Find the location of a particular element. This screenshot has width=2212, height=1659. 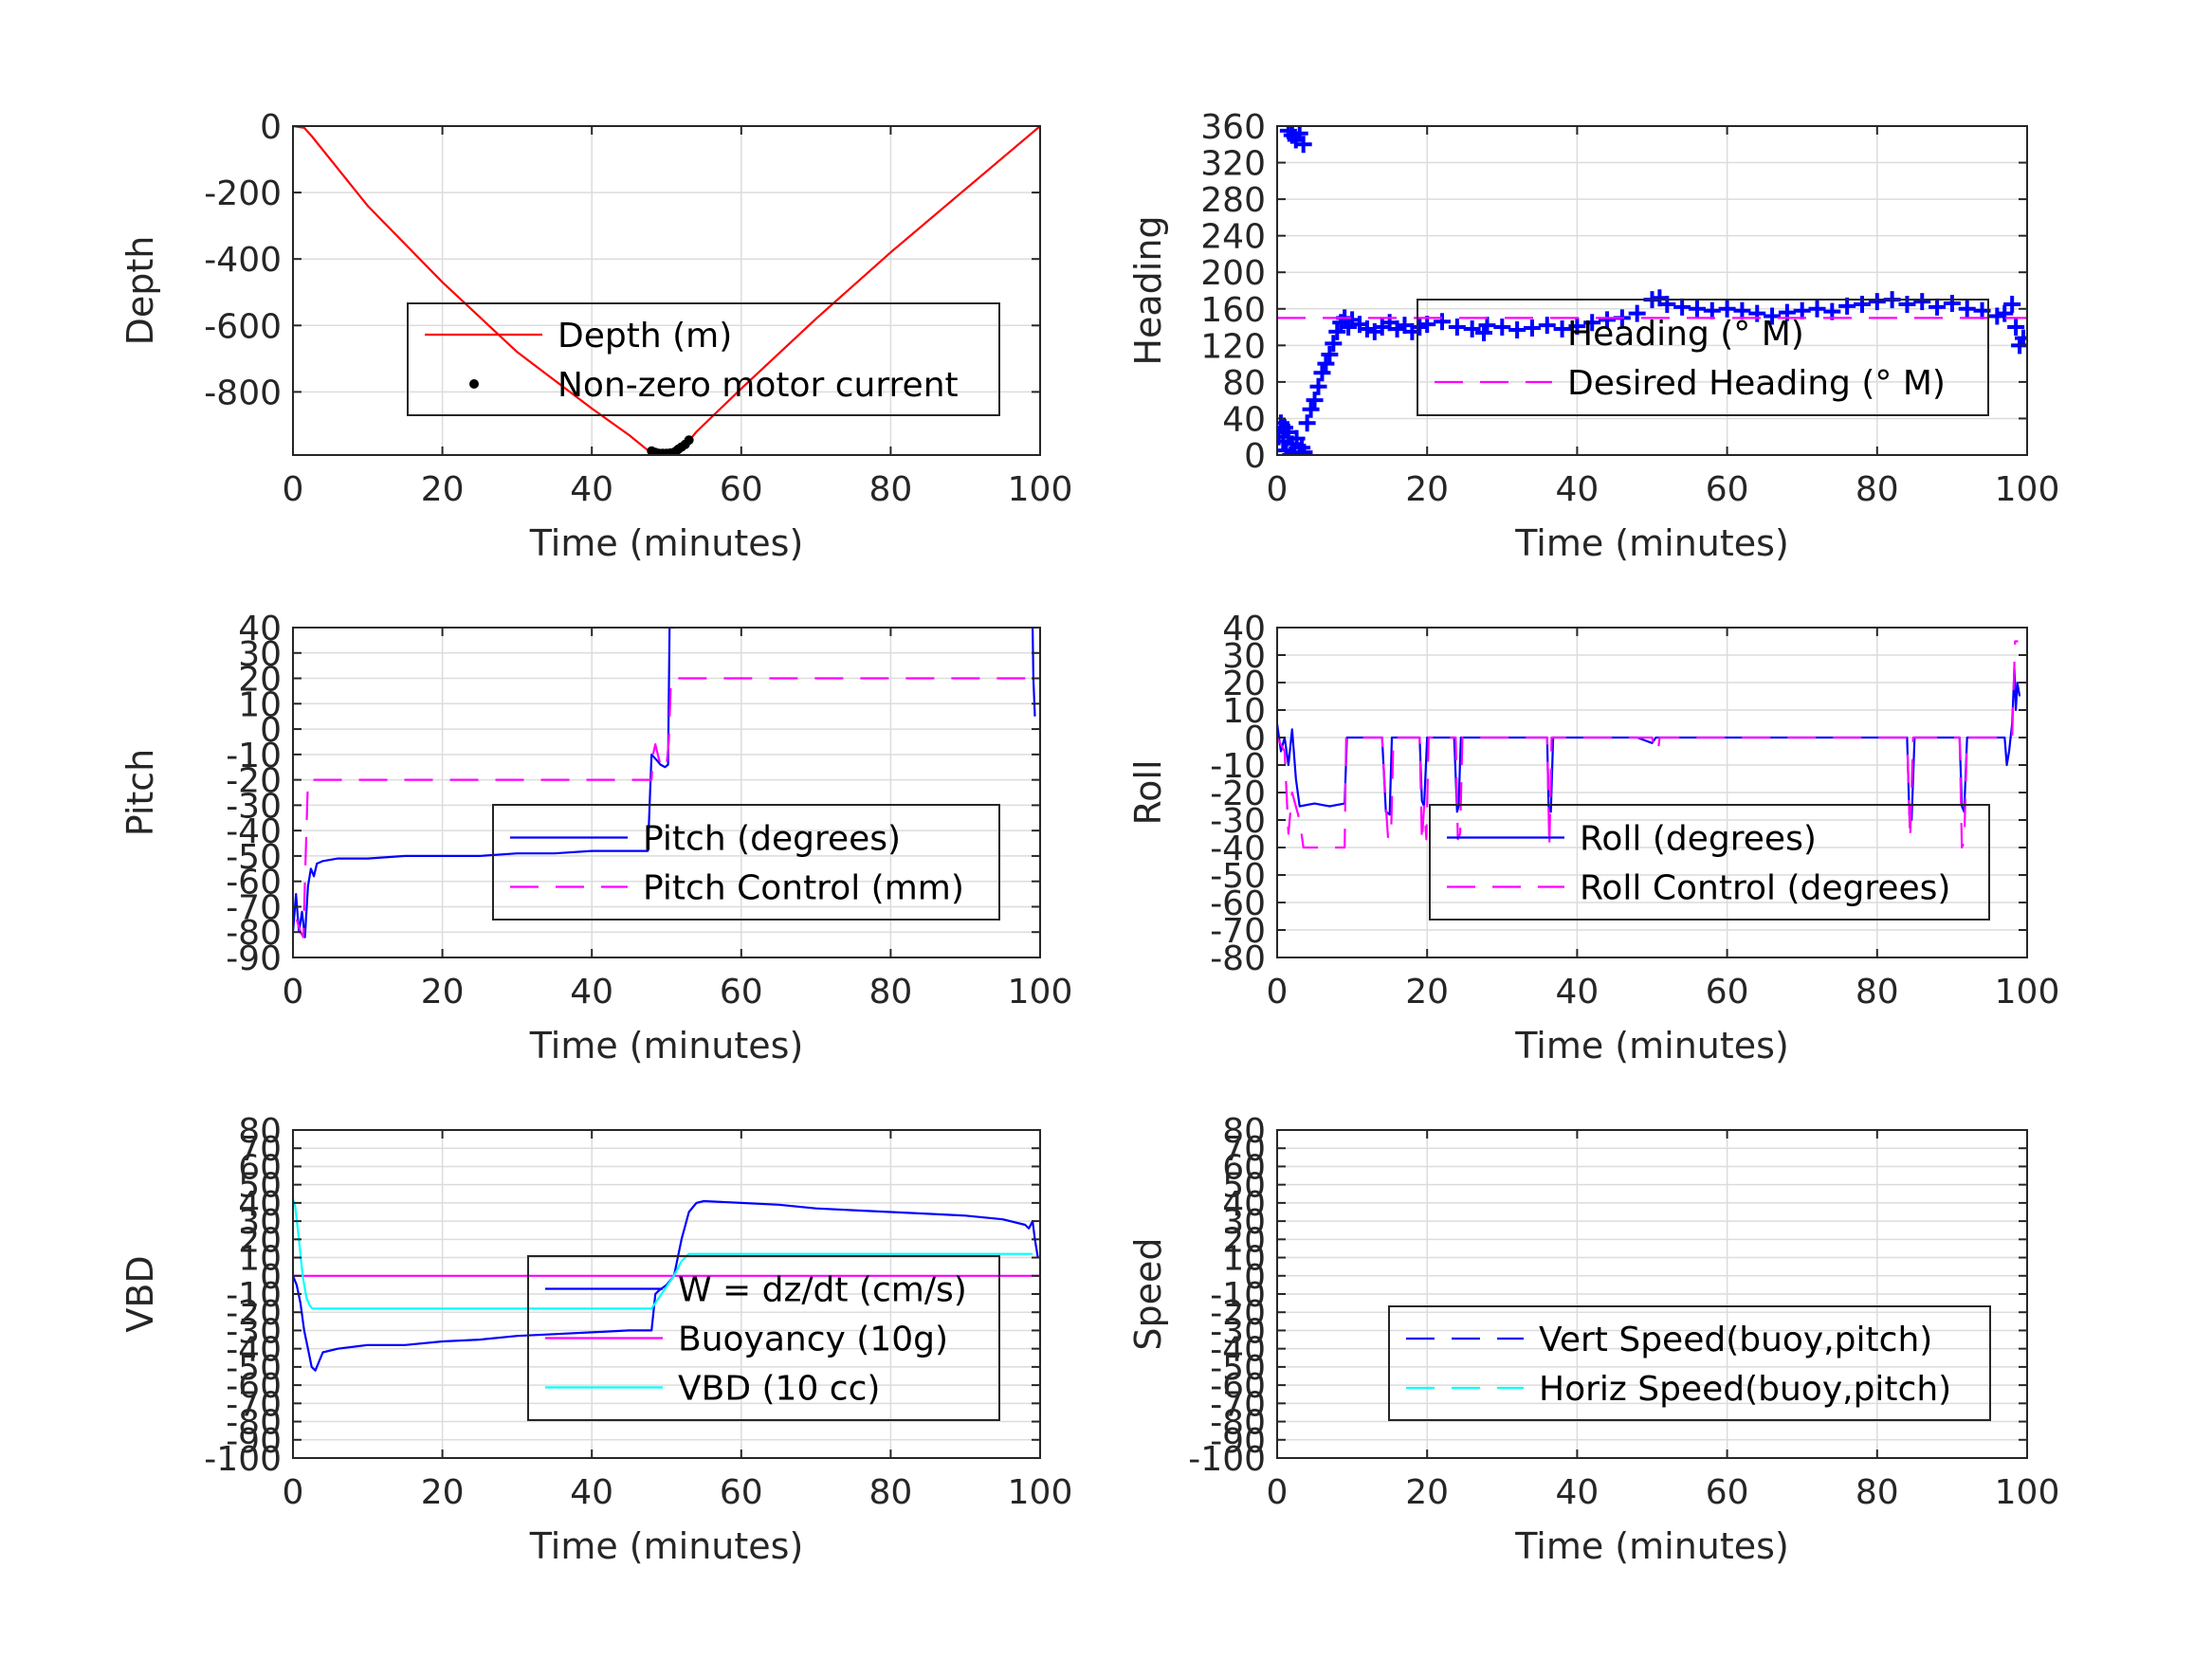

legend-label: Buoyancy (10g) is located at coordinates (813, 1340).